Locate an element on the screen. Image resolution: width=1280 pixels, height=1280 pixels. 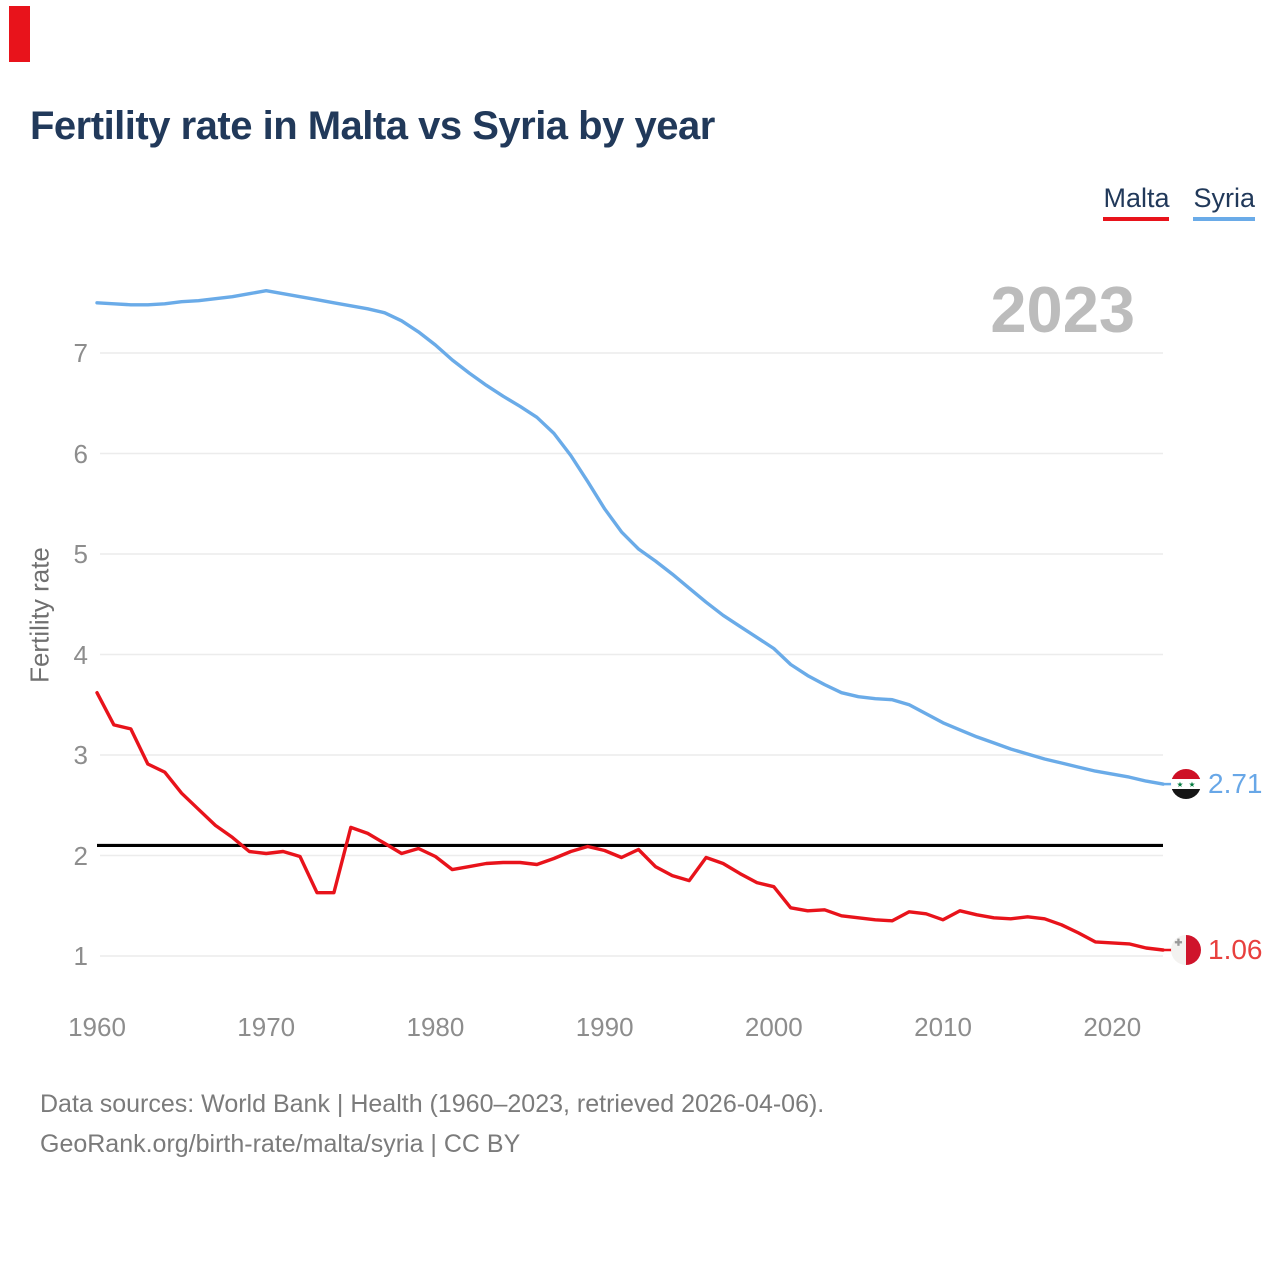
red-marker is located at coordinates (19, 34).